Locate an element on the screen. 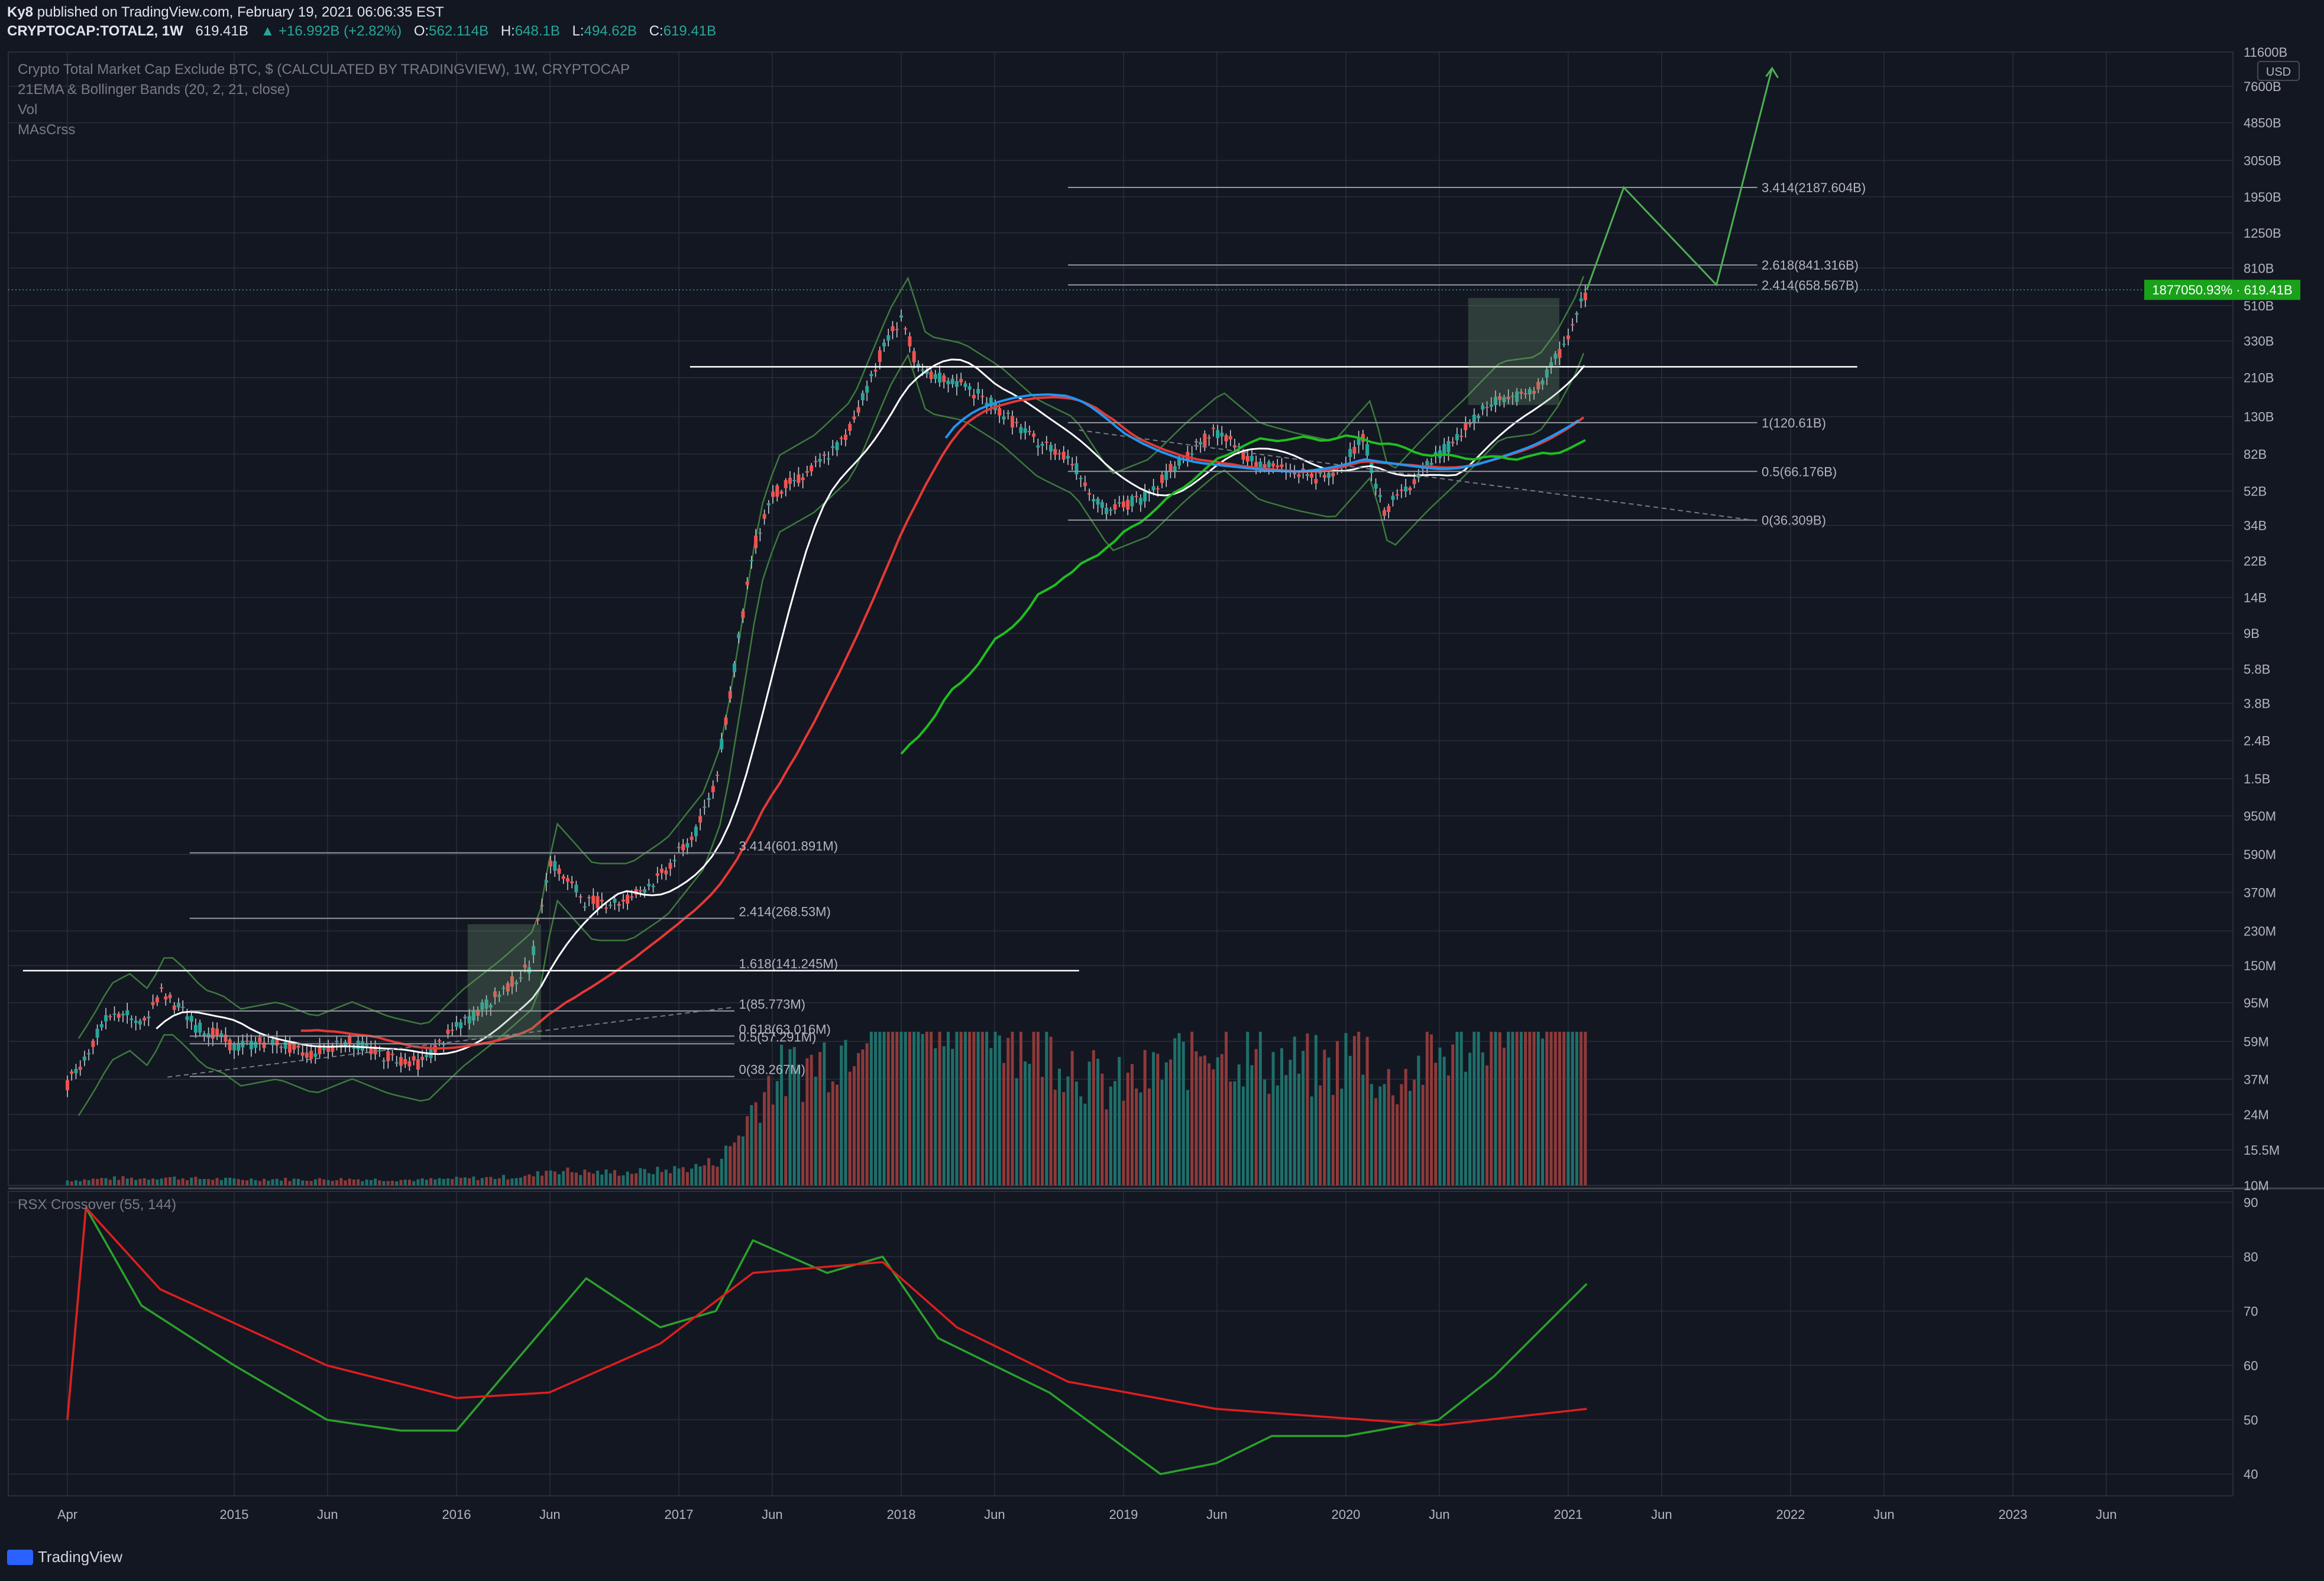 This screenshot has width=2324, height=1581. y-tick-label: 210B is located at coordinates (2259, 378).